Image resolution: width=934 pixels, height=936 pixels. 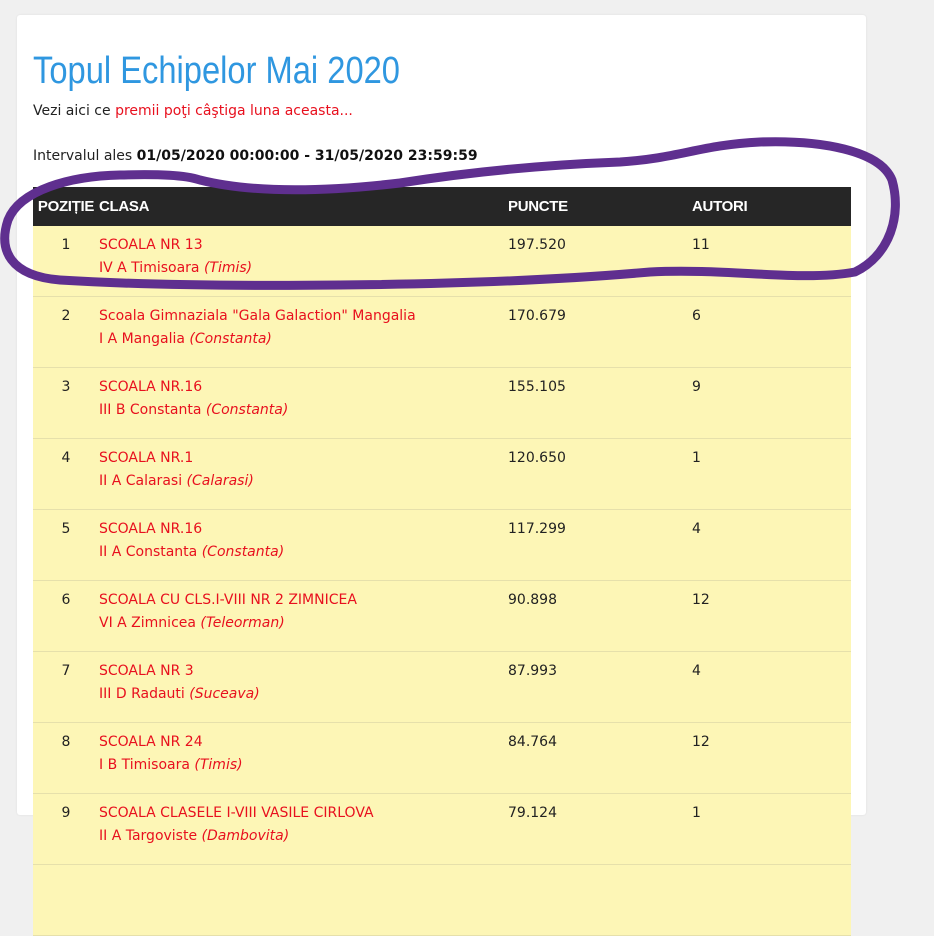 I want to click on row-points: 155.105, so click(x=600, y=403).